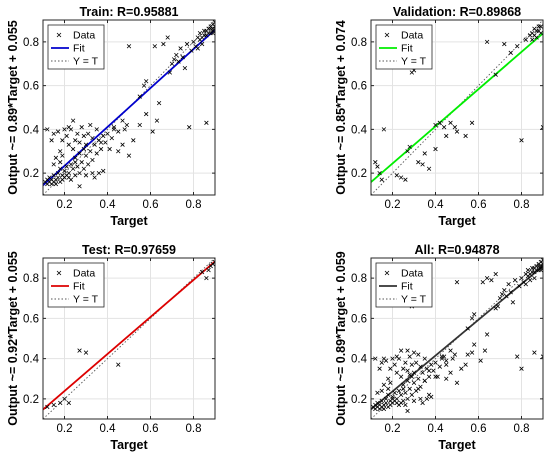  Describe the element at coordinates (341, 107) in the screenshot. I see `y-axis-label: Output ~= 0.85*Target + 0.074` at that location.